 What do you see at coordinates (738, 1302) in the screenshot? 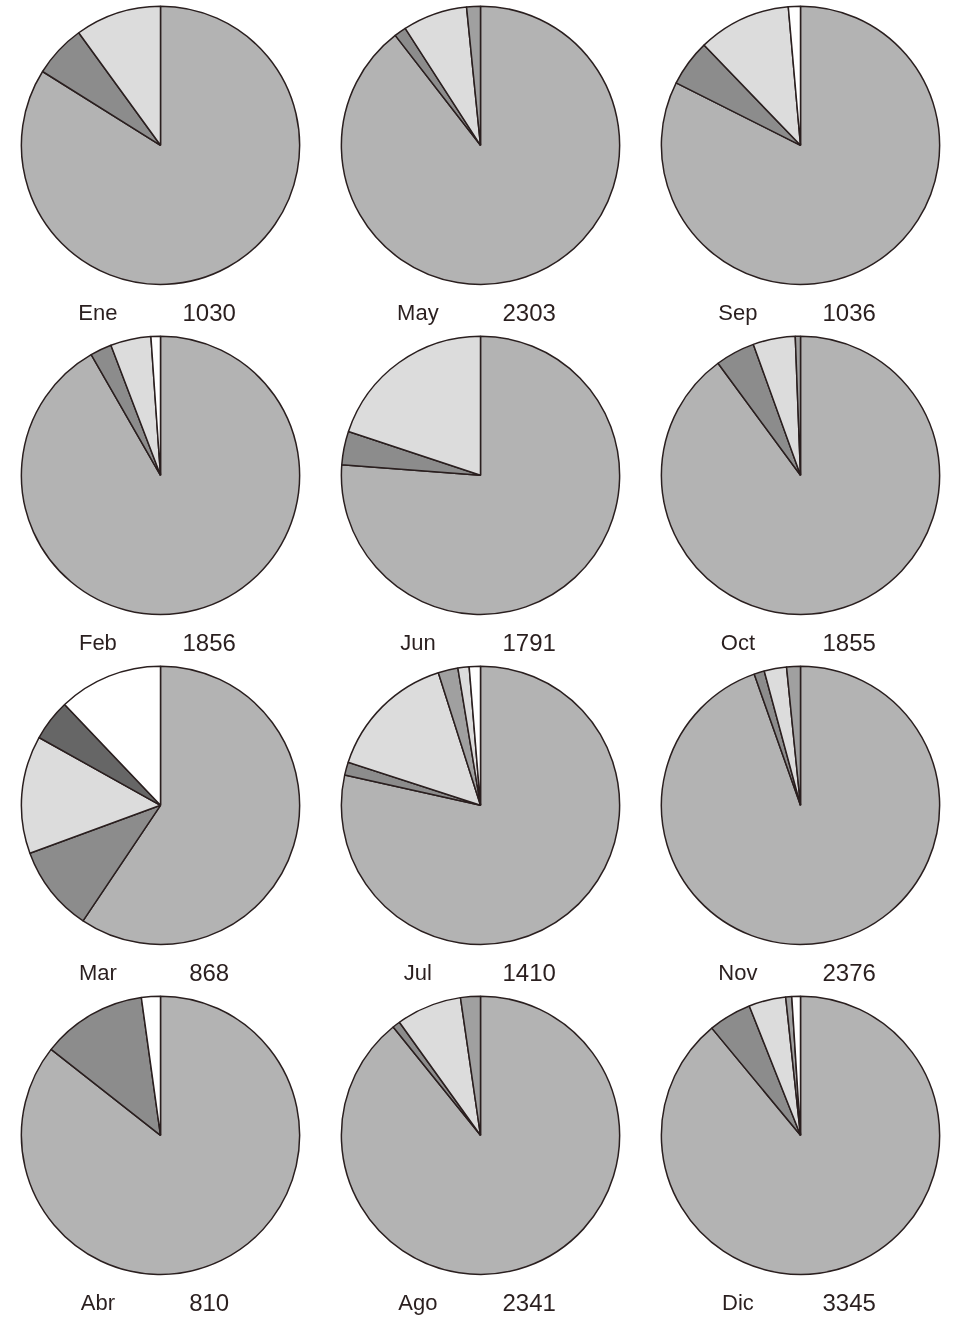
I see `text: Dic` at bounding box center [738, 1302].